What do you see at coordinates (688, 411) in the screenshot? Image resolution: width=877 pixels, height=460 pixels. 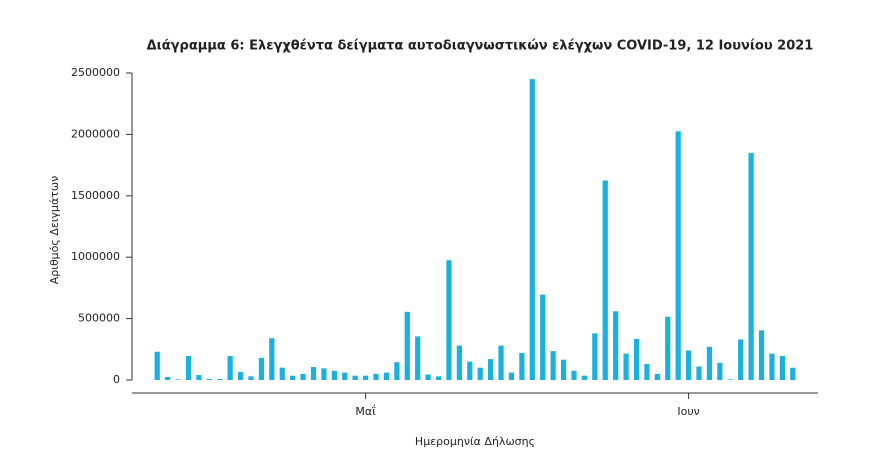 I see `x-tick-label: Ιουν` at bounding box center [688, 411].